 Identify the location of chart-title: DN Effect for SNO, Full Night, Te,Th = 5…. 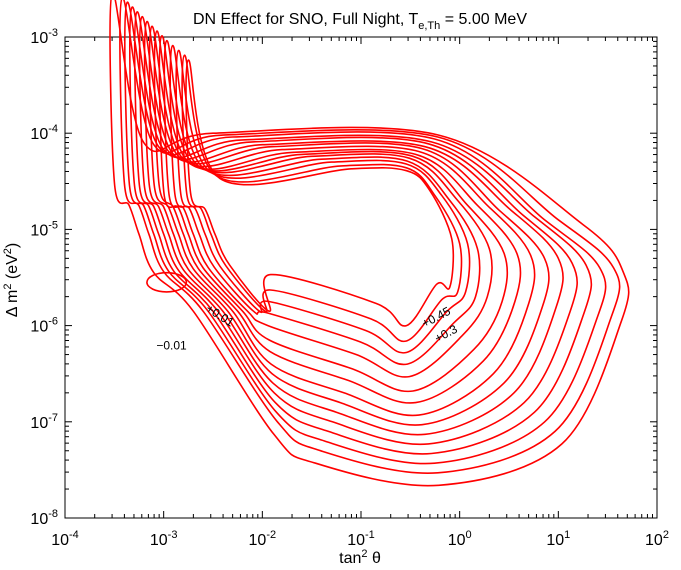
(360, 21).